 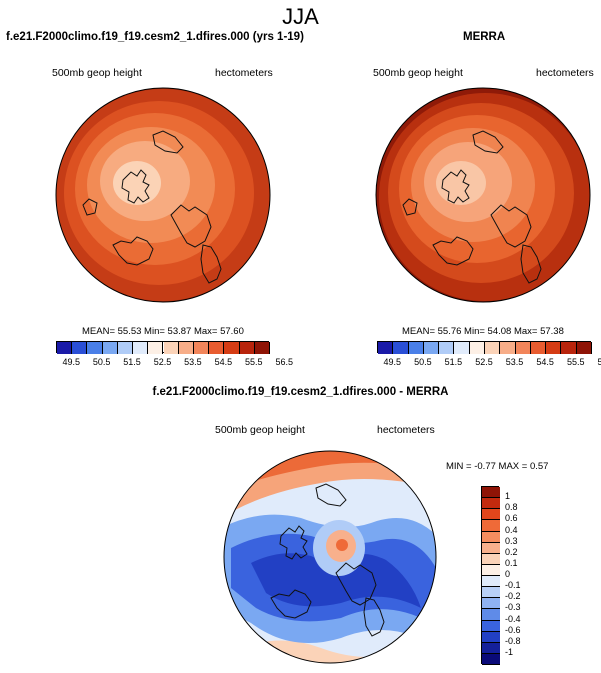 What do you see at coordinates (508, 496) in the screenshot?
I see `colorbar-tick-label: 1` at bounding box center [508, 496].